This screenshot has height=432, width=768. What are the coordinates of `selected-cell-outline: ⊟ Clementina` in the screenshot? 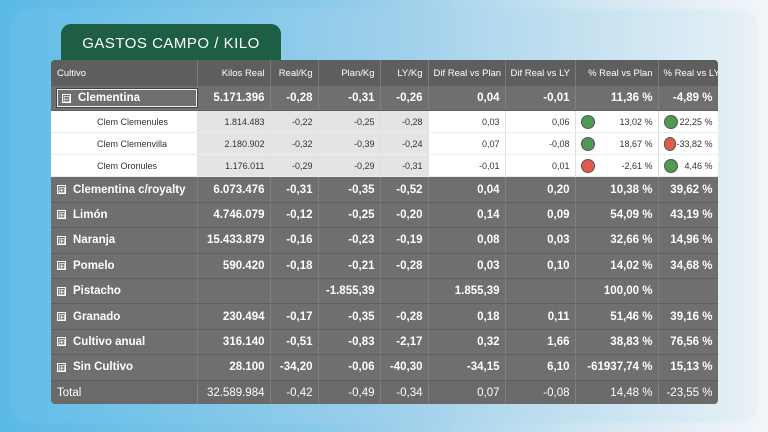 It's located at (127, 98).